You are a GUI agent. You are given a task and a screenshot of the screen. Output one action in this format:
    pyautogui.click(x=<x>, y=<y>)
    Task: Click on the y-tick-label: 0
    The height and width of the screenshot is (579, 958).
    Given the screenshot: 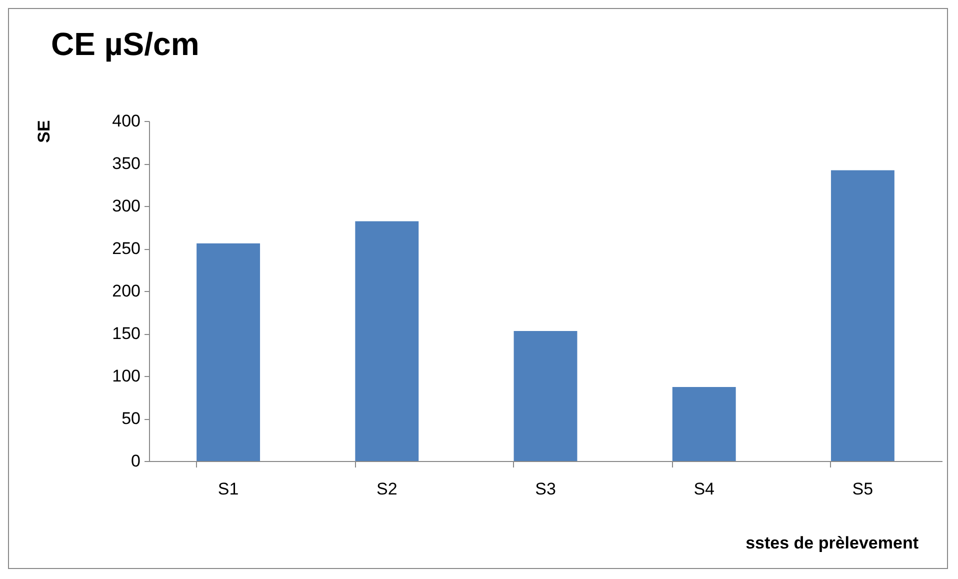 What is the action you would take?
    pyautogui.click(x=135, y=461)
    